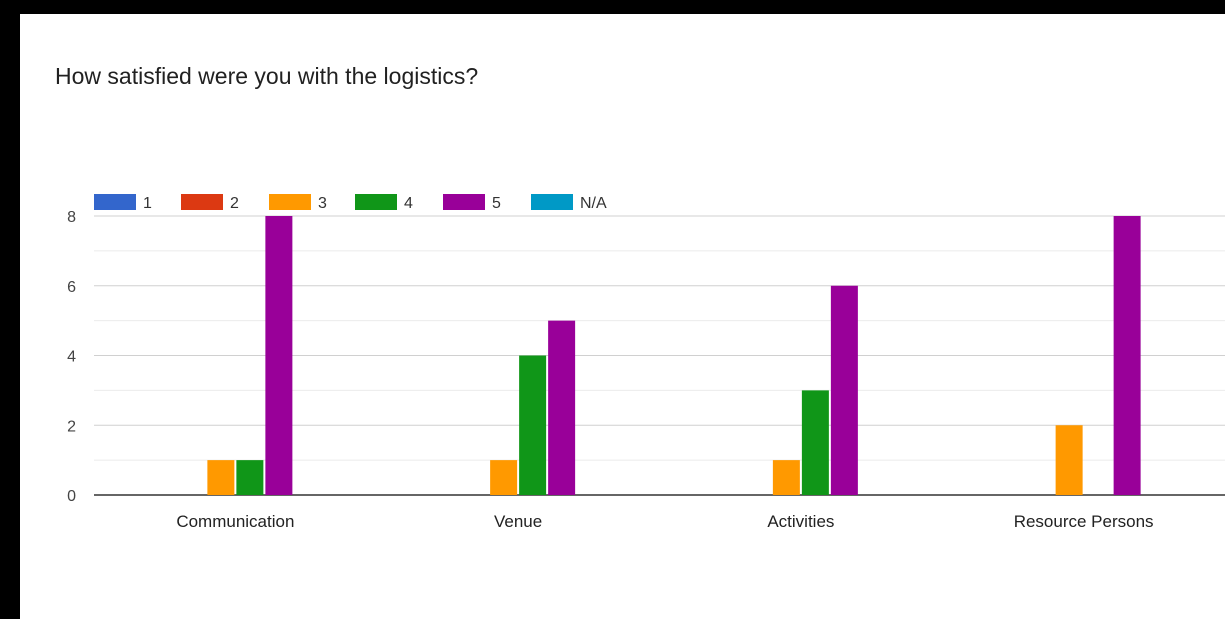 The height and width of the screenshot is (619, 1225). What do you see at coordinates (147, 203) in the screenshot?
I see `legend-label: 1` at bounding box center [147, 203].